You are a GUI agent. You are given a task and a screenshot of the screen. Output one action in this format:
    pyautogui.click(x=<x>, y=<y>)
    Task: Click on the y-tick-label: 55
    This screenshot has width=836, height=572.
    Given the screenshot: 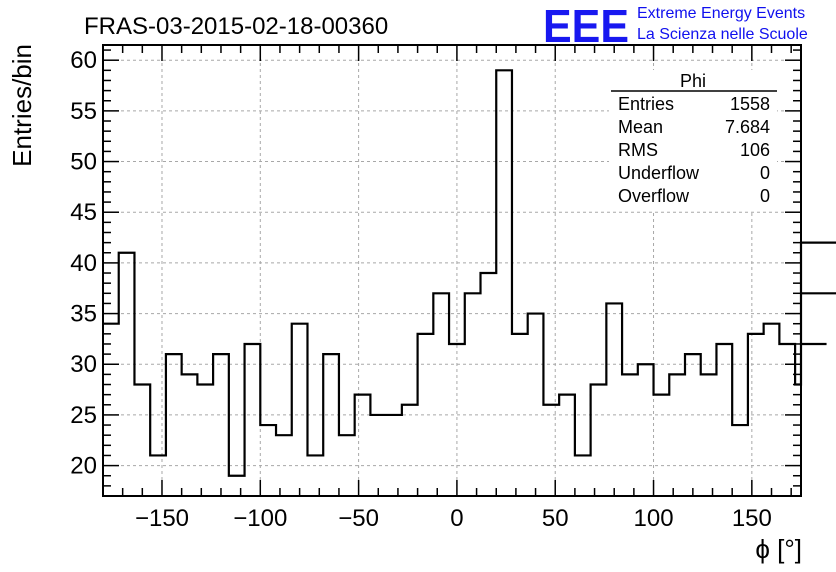 What is the action you would take?
    pyautogui.click(x=83, y=111)
    